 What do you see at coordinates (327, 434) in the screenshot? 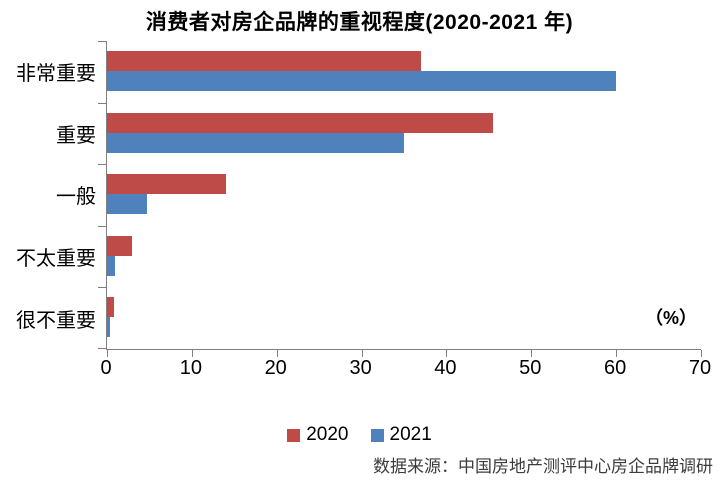
I see `legend-label-2020: 2020` at bounding box center [327, 434].